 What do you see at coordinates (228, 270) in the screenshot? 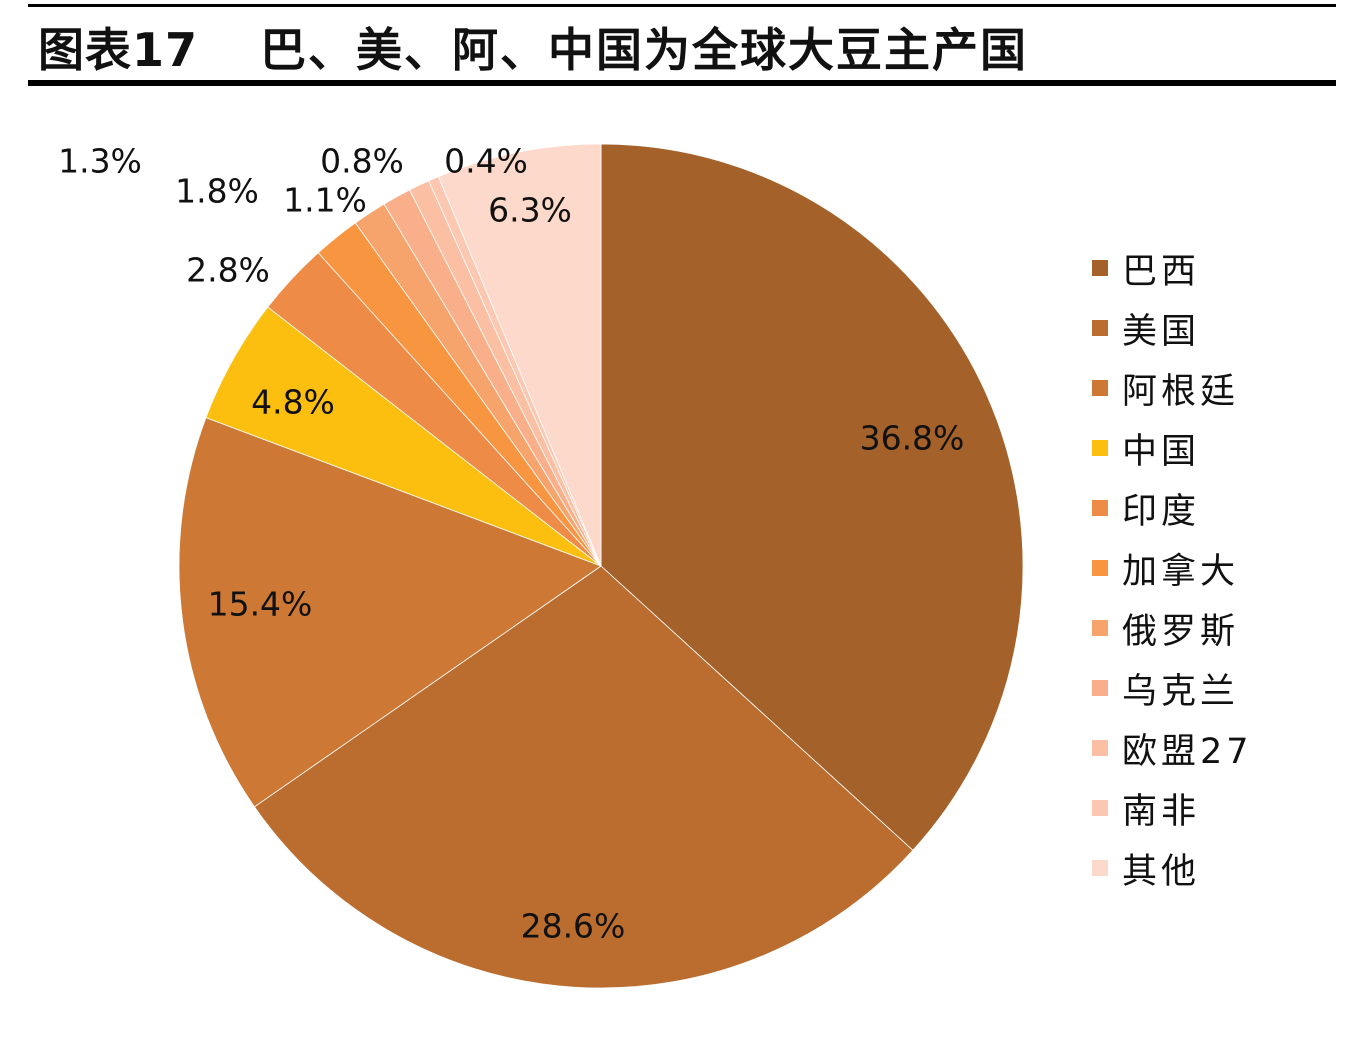
I see `slice-data-label: 2.8%` at bounding box center [228, 270].